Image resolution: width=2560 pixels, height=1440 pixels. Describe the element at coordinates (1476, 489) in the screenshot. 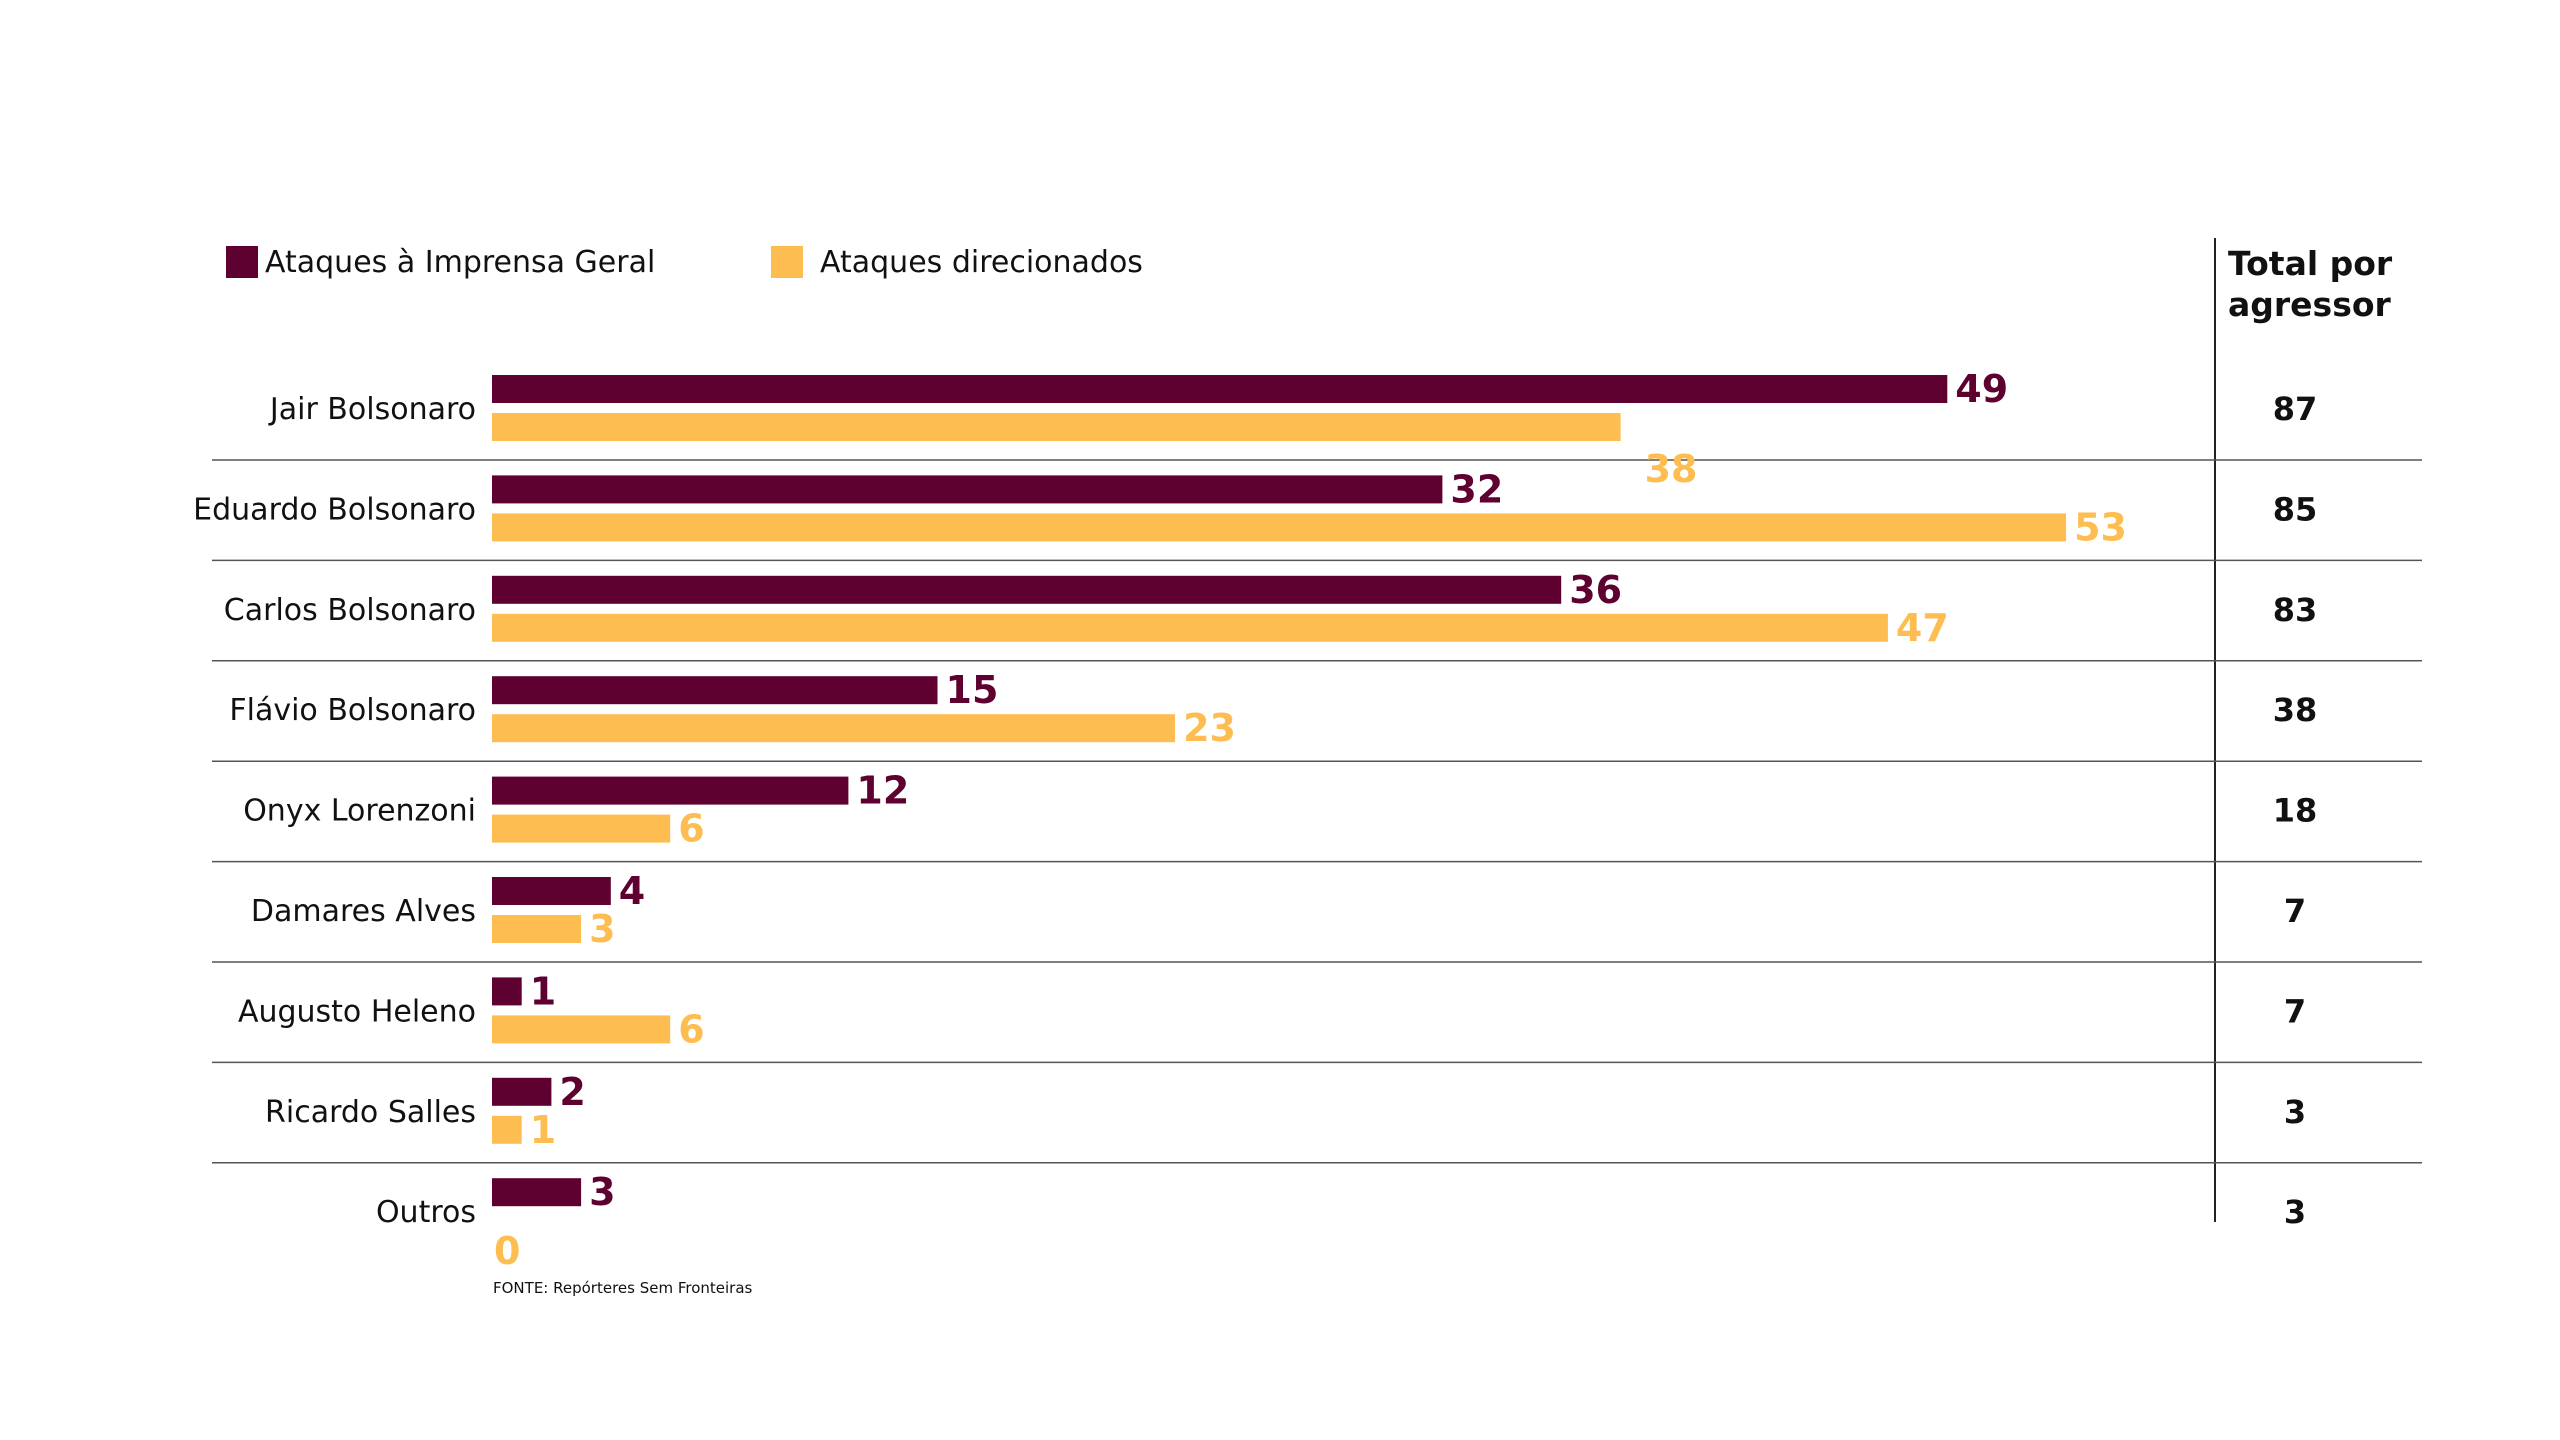

I see `value-label-geral: 32` at that location.